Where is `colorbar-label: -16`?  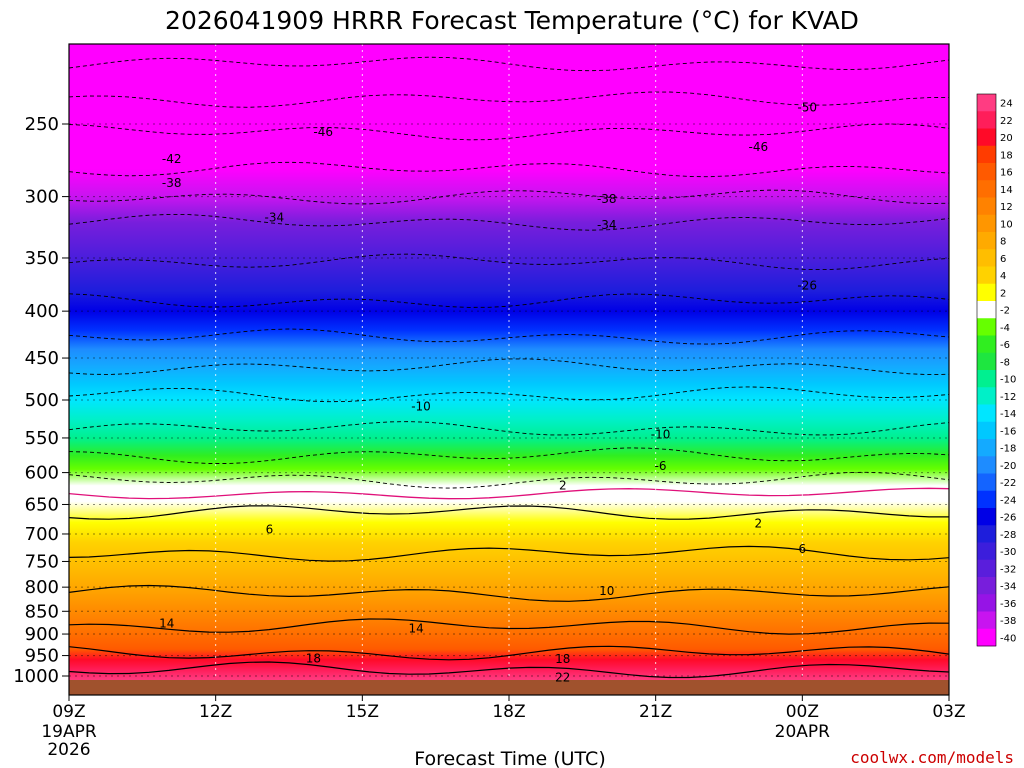 colorbar-label: -16 is located at coordinates (1008, 431).